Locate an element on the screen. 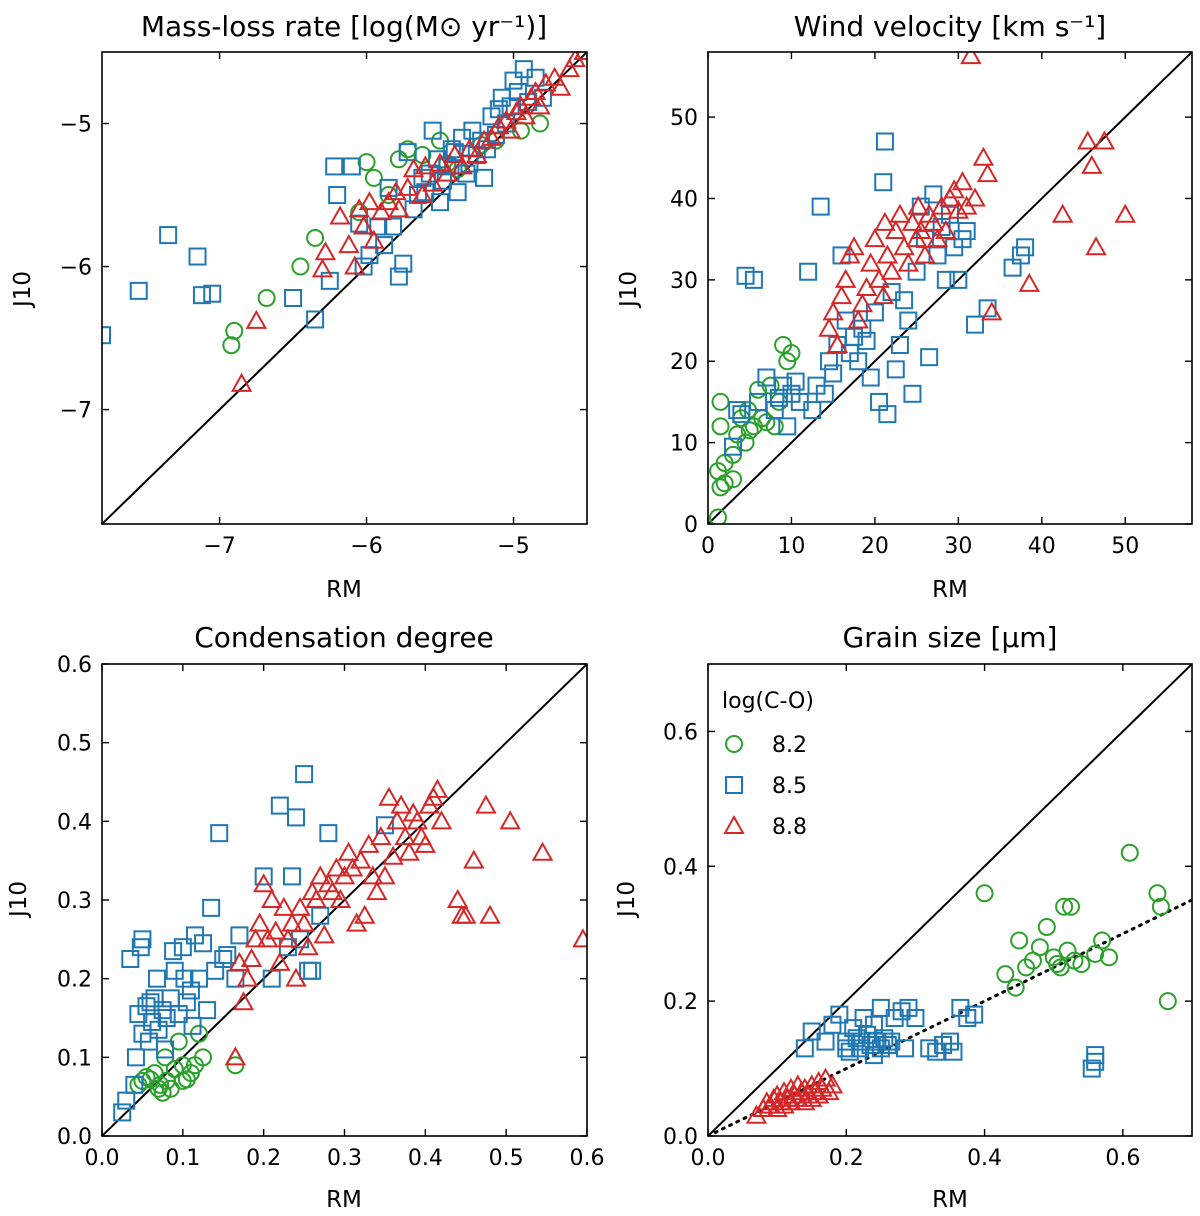  legend-title: log(C-O) is located at coordinates (768, 701).